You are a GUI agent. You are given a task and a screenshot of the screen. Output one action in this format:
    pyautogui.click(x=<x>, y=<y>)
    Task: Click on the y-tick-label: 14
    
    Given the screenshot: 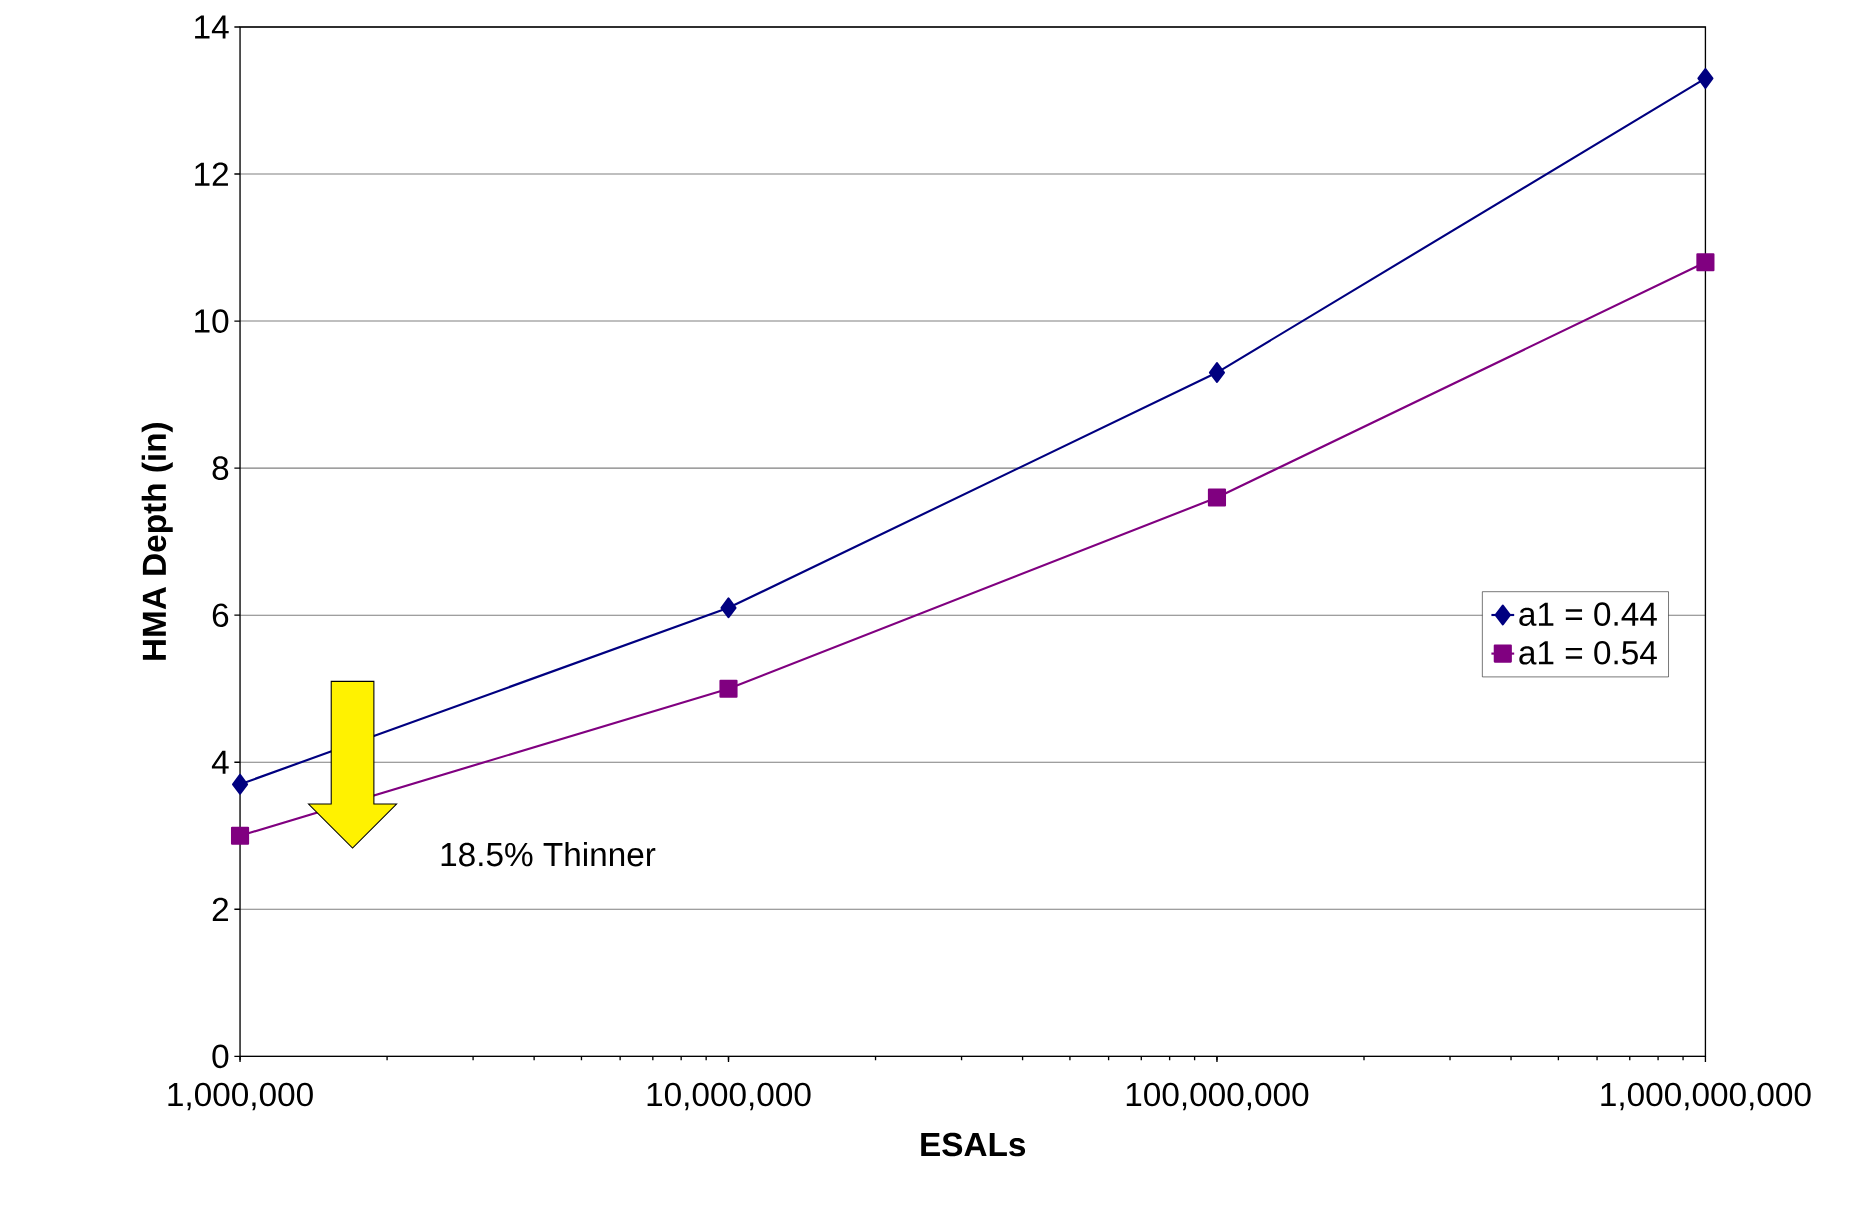 What is the action you would take?
    pyautogui.click(x=212, y=27)
    